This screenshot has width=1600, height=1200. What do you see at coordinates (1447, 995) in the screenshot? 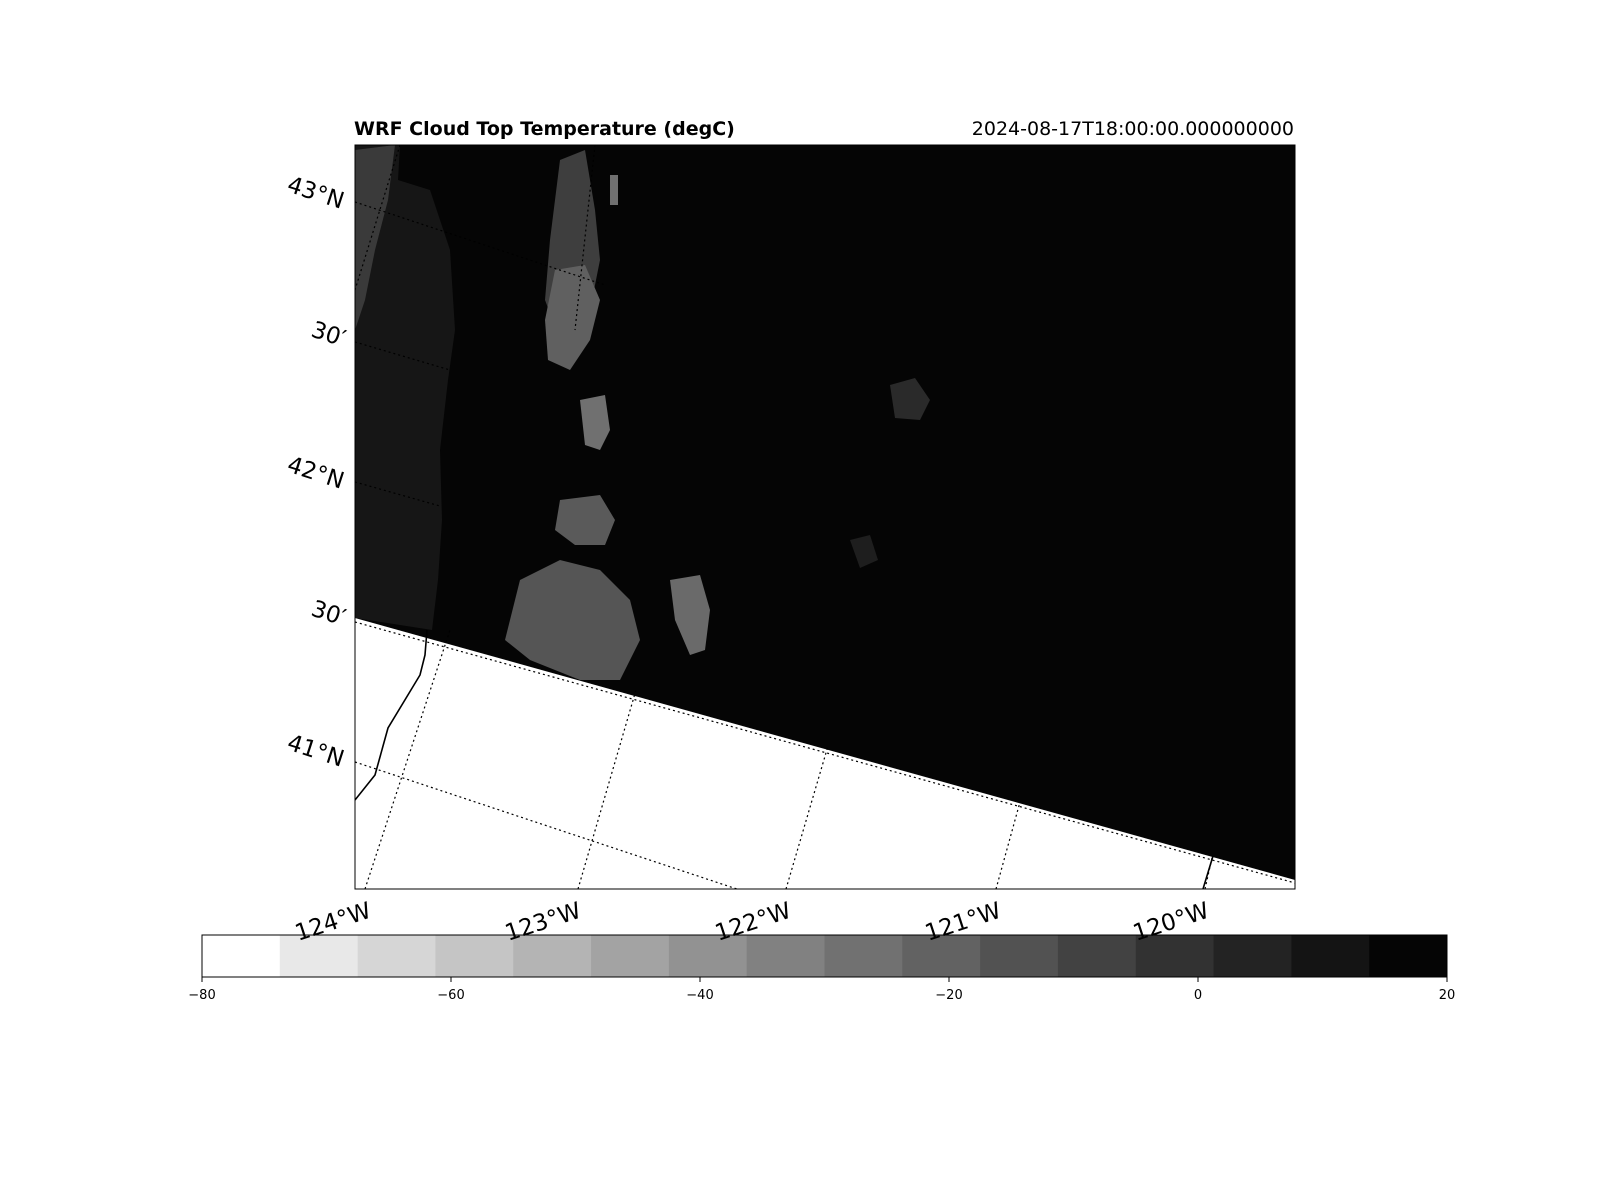
I see `colorbar-tick-label: 20` at bounding box center [1447, 995].